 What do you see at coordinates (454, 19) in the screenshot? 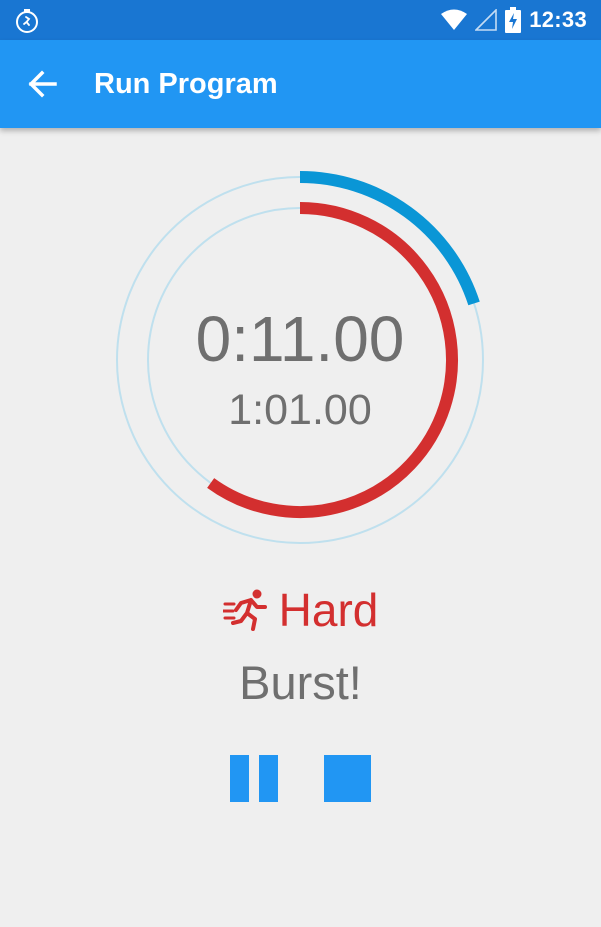
I see `wifi-icon` at bounding box center [454, 19].